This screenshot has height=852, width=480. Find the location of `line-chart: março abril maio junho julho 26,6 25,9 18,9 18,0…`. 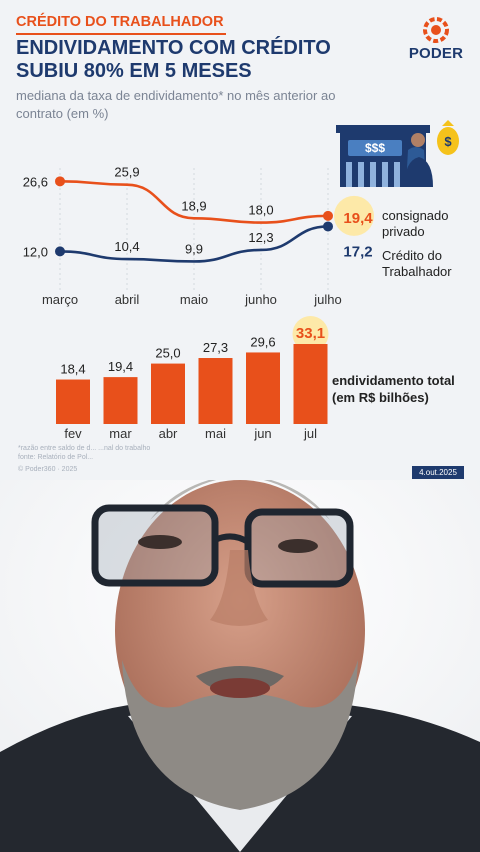

line-chart: março abril maio junho julho 26,6 25,9 18,9 18,0… is located at coordinates (238, 236).